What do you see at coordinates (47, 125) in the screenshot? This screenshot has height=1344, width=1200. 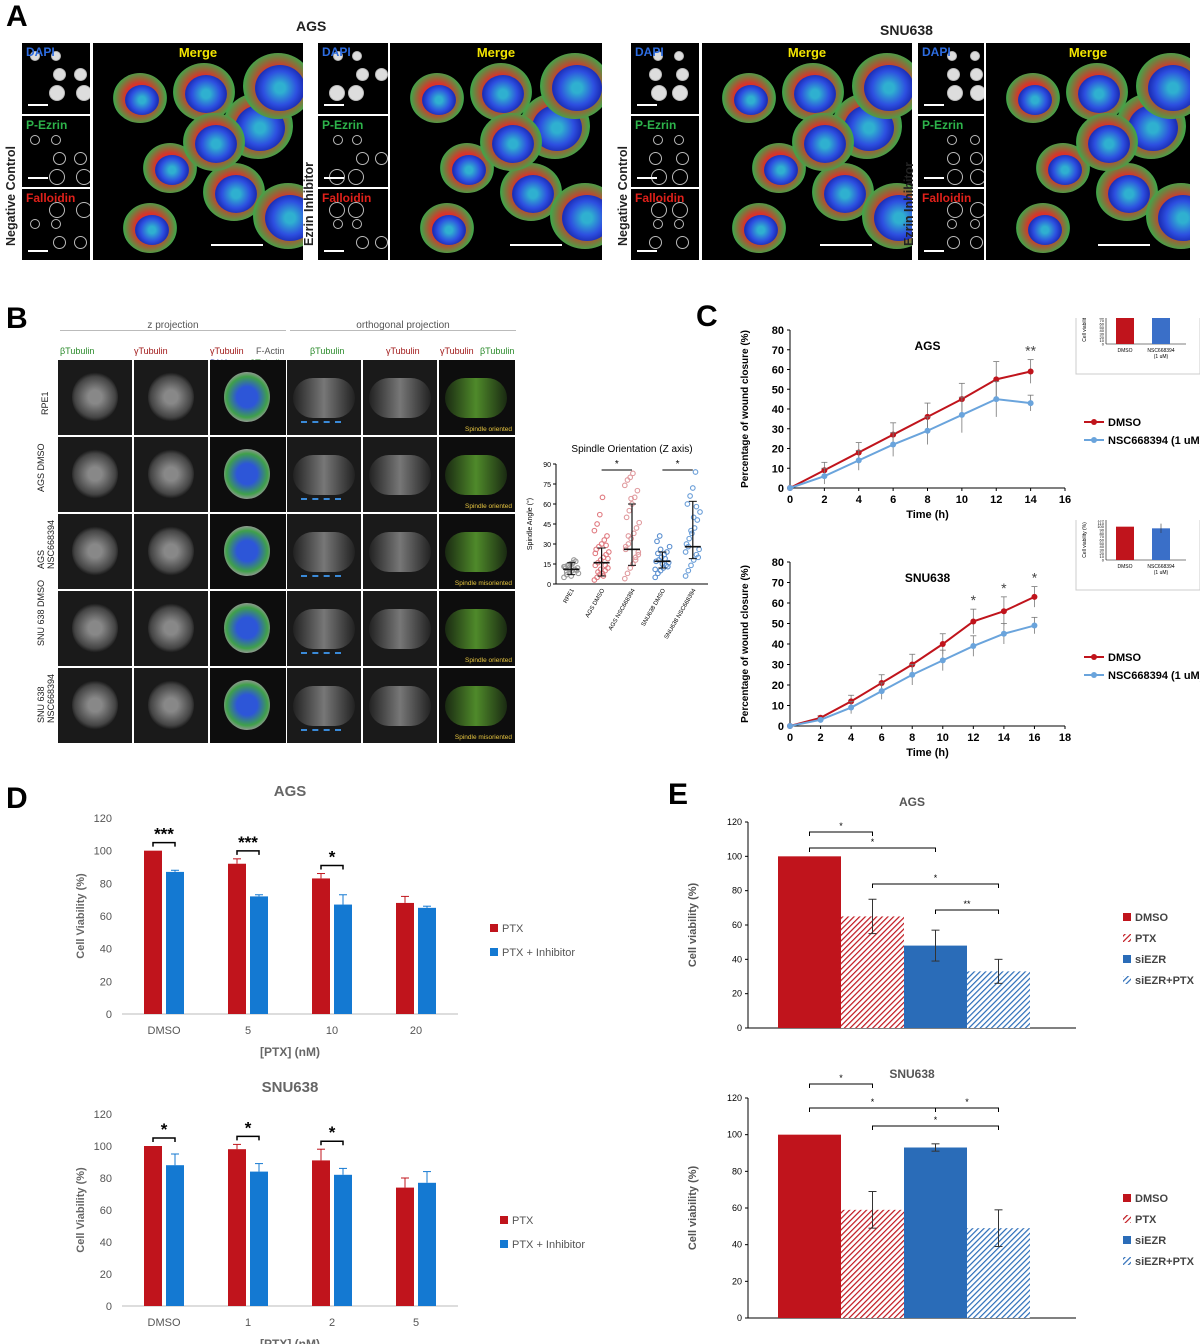 I see `channel-label: P-Ezrin` at bounding box center [47, 125].